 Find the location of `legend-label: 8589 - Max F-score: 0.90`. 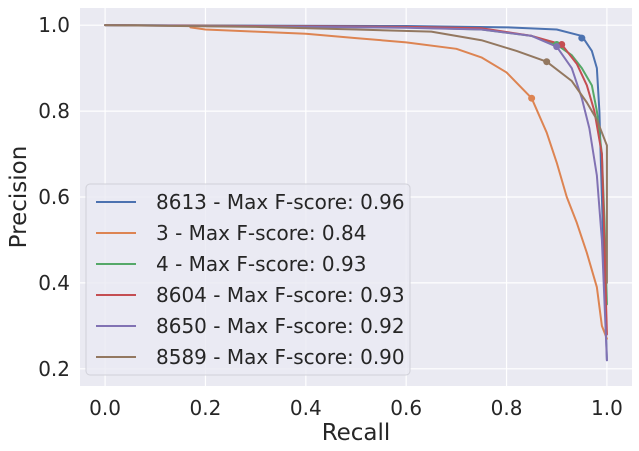

legend-label: 8589 - Max F-score: 0.90 is located at coordinates (280, 357).